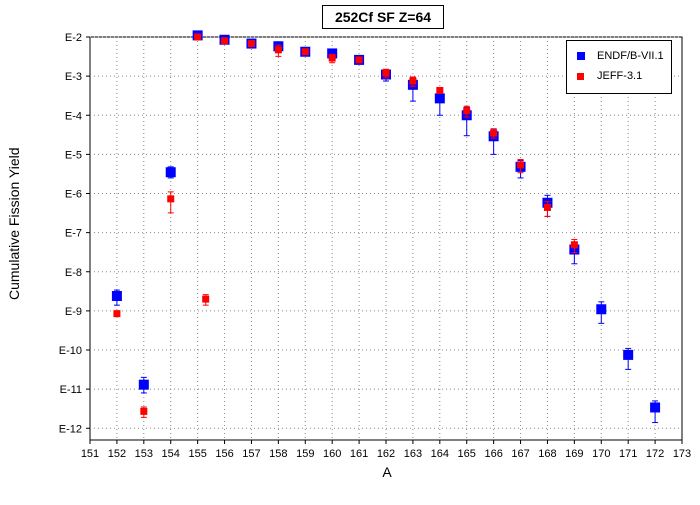 The width and height of the screenshot is (700, 505). Describe the element at coordinates (278, 454) in the screenshot. I see `x-tick-label: 158` at that location.